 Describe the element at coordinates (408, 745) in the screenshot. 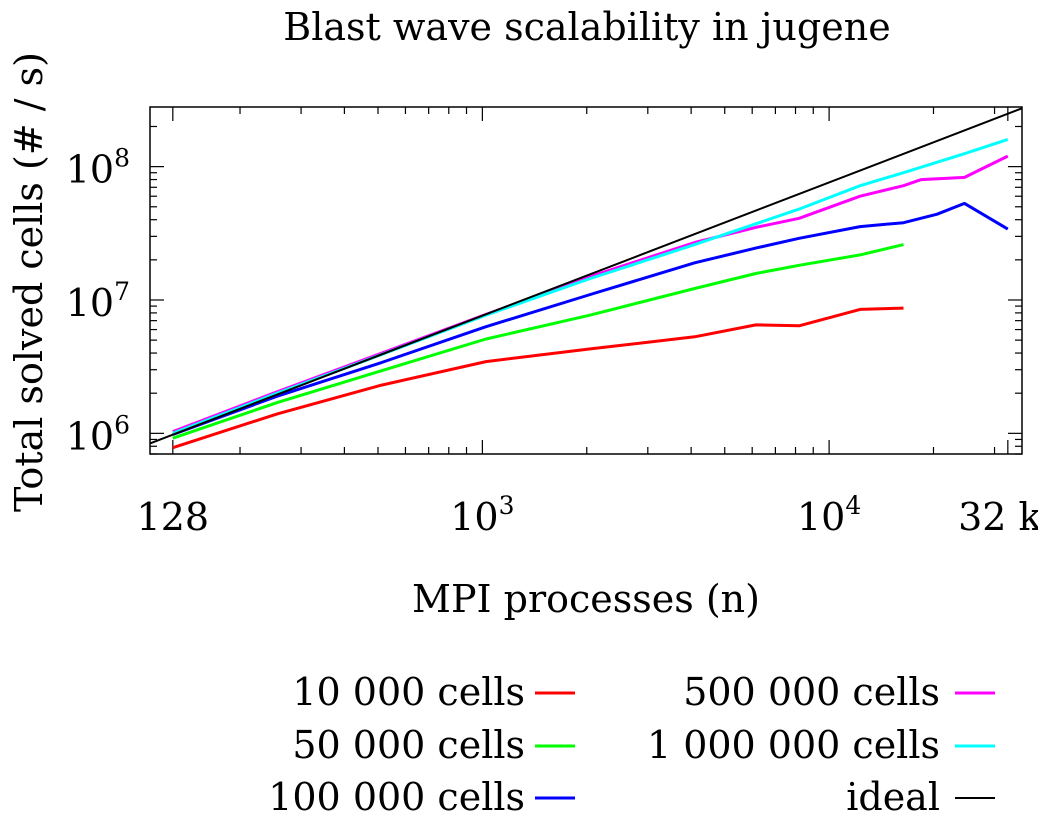

I see `legend-label: 50 000 cells` at that location.